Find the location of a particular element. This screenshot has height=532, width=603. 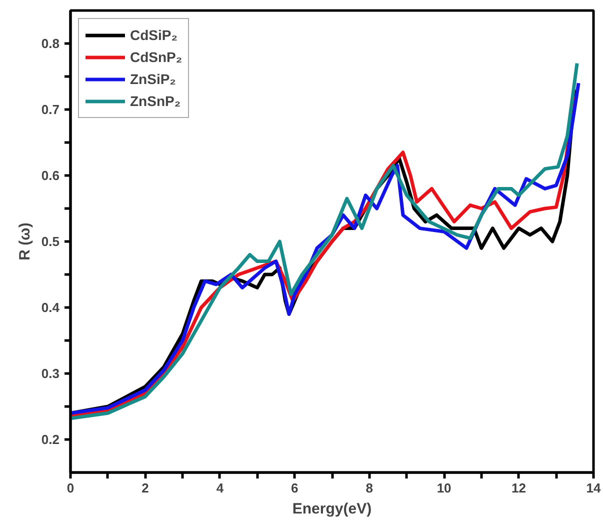

legend-label: ZnSiP₂ is located at coordinates (153, 79).